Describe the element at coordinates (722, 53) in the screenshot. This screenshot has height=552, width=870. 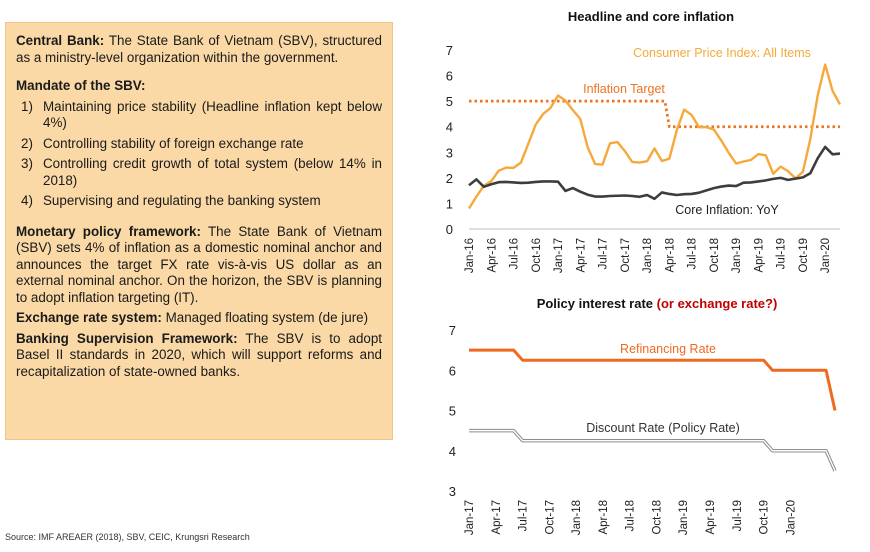
I see `cpi-series-label: Consumer Price Index: All Items` at that location.